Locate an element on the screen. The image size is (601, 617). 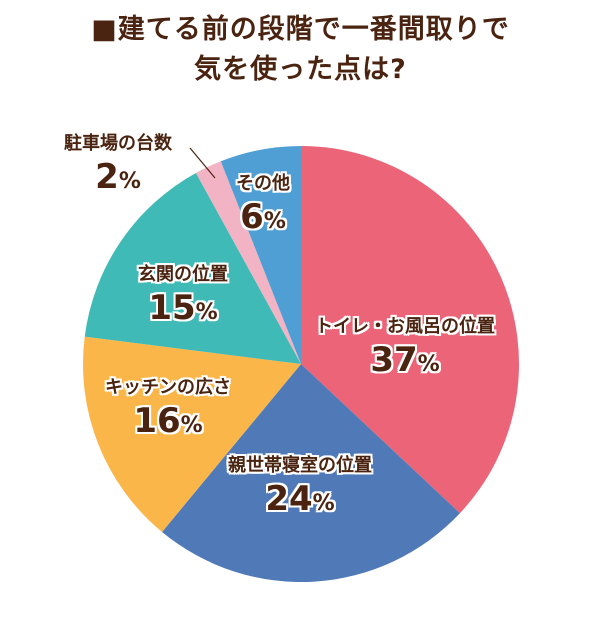
leader-line is located at coordinates (202, 163).